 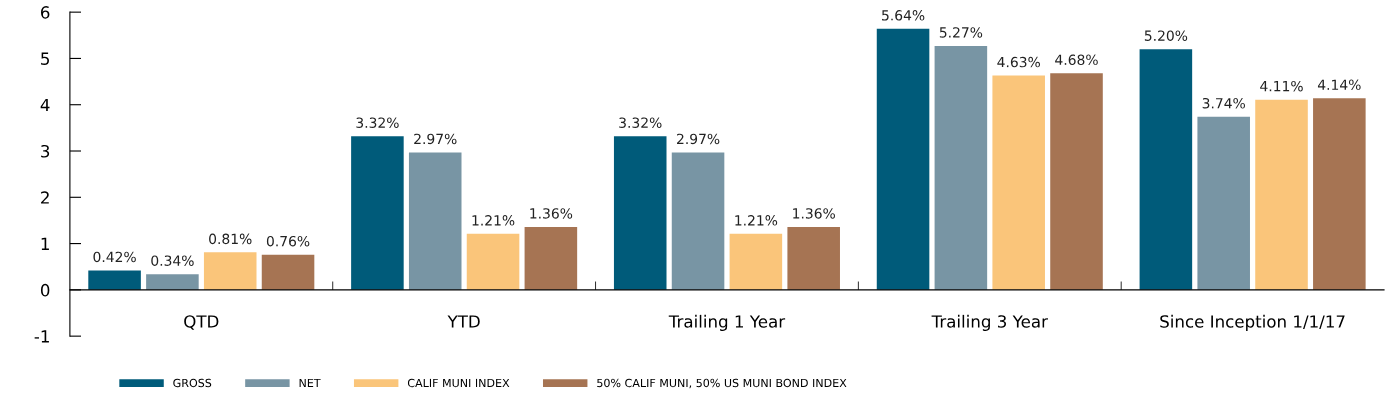 I want to click on data-label: 5.27%, so click(x=961, y=32).